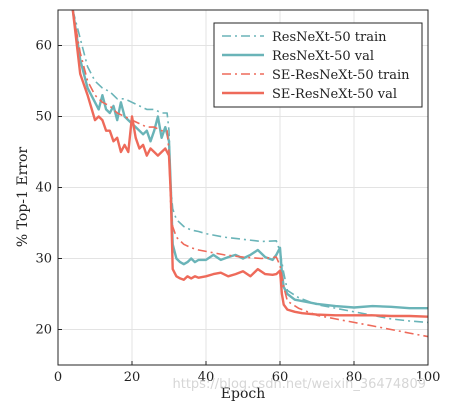 This screenshot has height=408, width=450. Describe the element at coordinates (341, 75) in the screenshot. I see `legend-label-2: SE-ResNeXt-50 train` at that location.